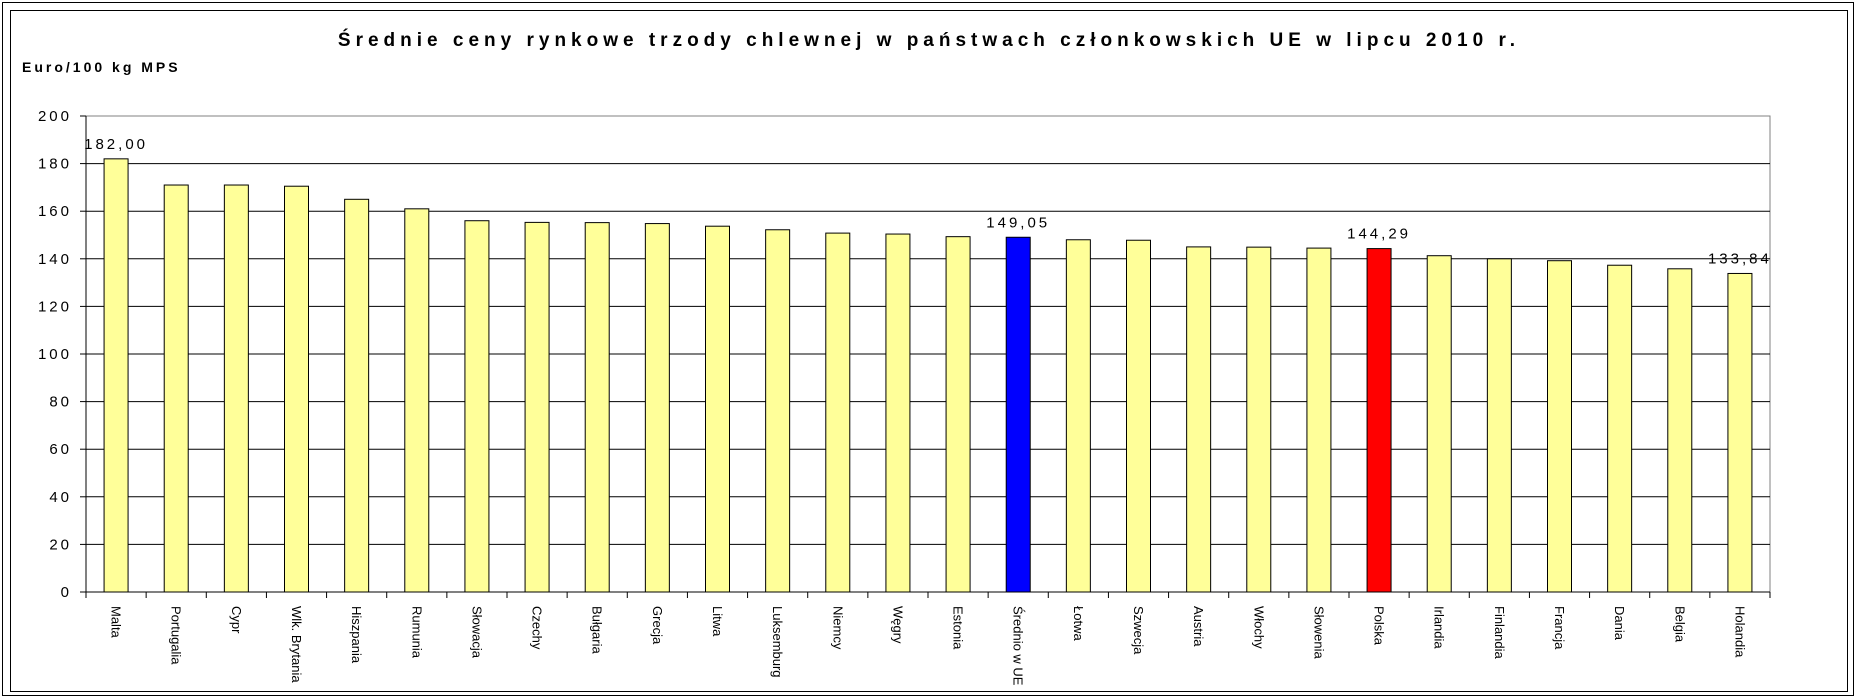 The width and height of the screenshot is (1858, 700). What do you see at coordinates (1679, 624) in the screenshot?
I see `x-category-label: Belgia` at bounding box center [1679, 624].